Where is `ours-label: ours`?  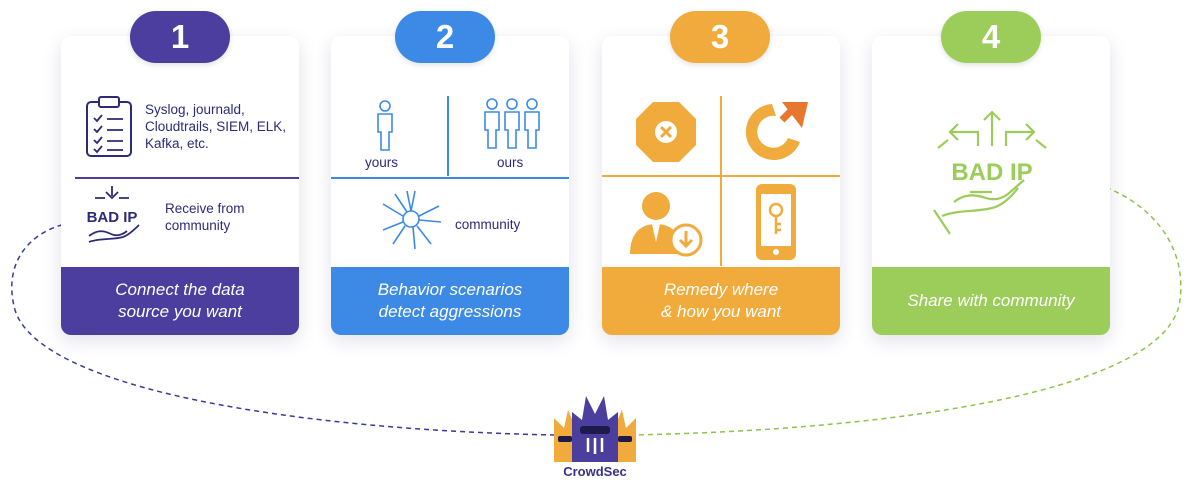 ours-label: ours is located at coordinates (510, 162).